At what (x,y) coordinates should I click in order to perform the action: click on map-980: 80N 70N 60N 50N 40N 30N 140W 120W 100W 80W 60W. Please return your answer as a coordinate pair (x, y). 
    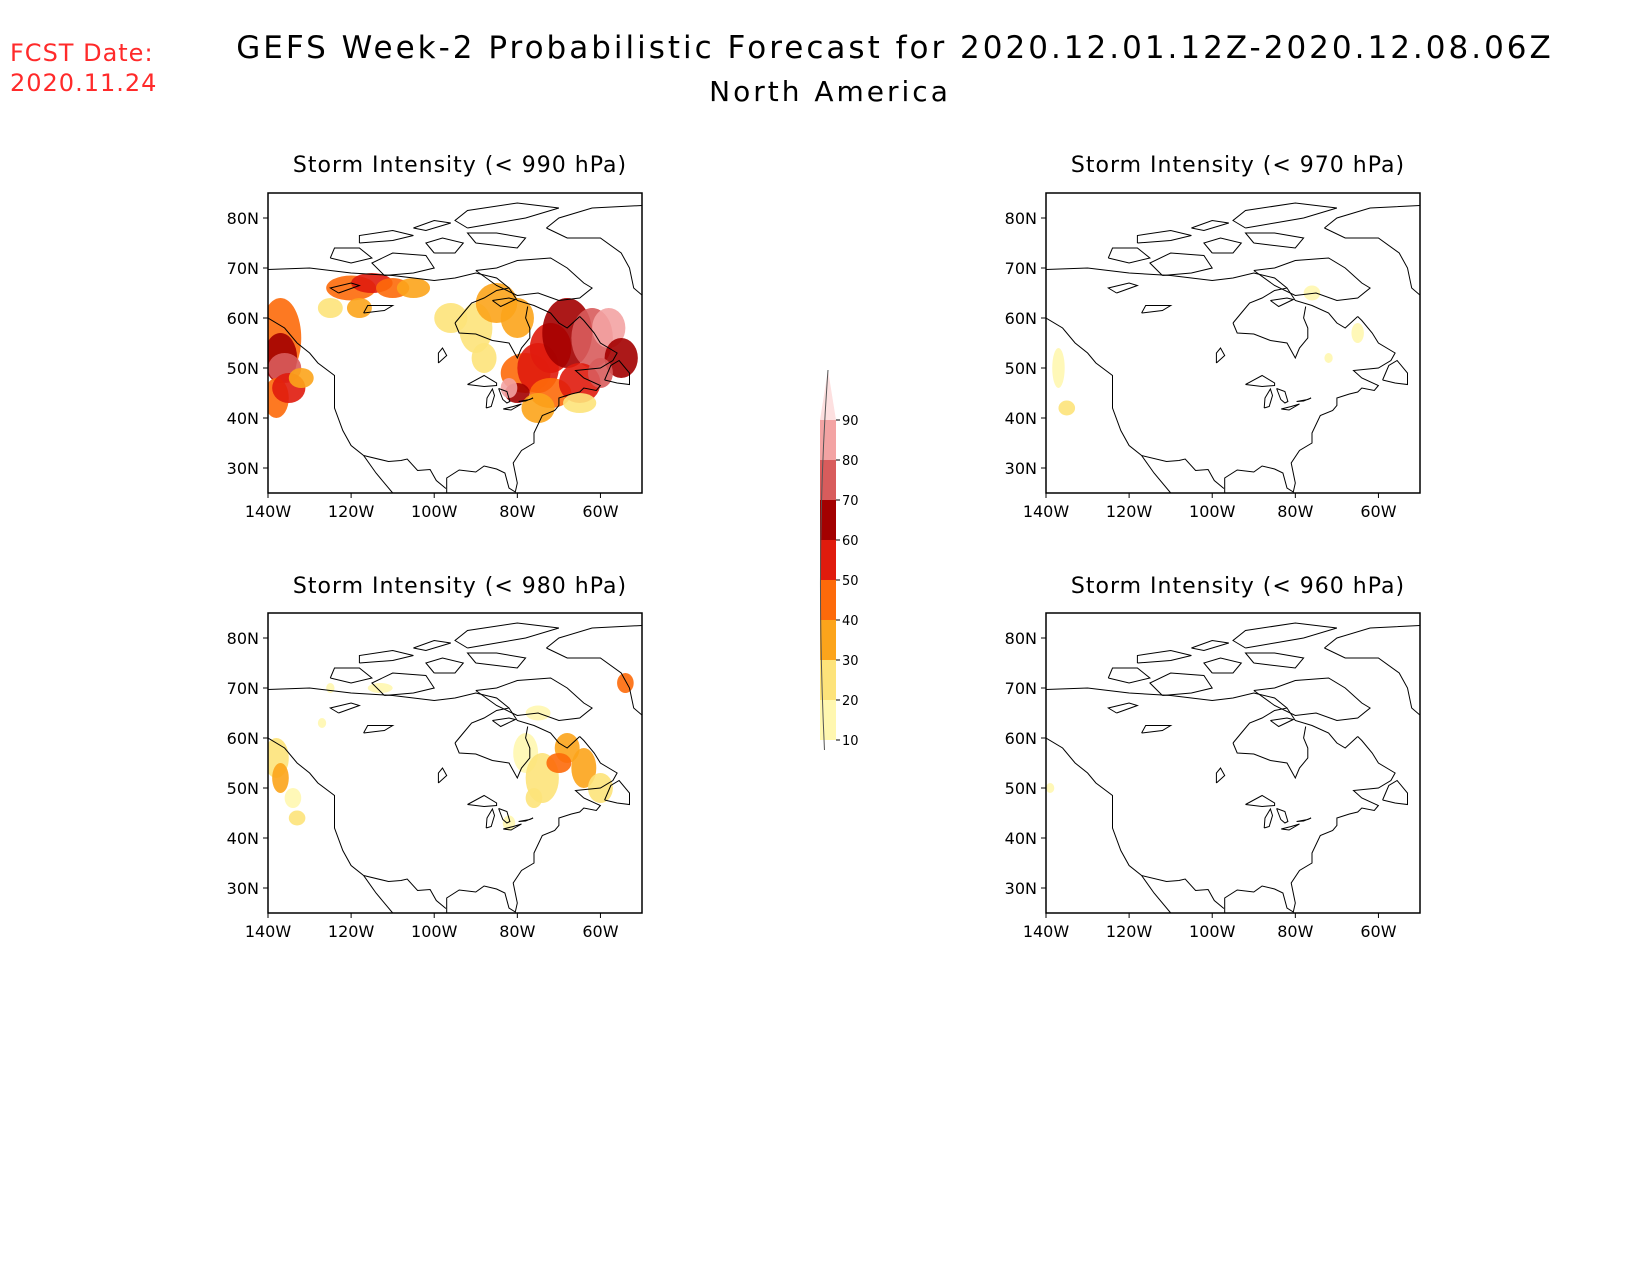
    Looking at the image, I should click on (435, 776).